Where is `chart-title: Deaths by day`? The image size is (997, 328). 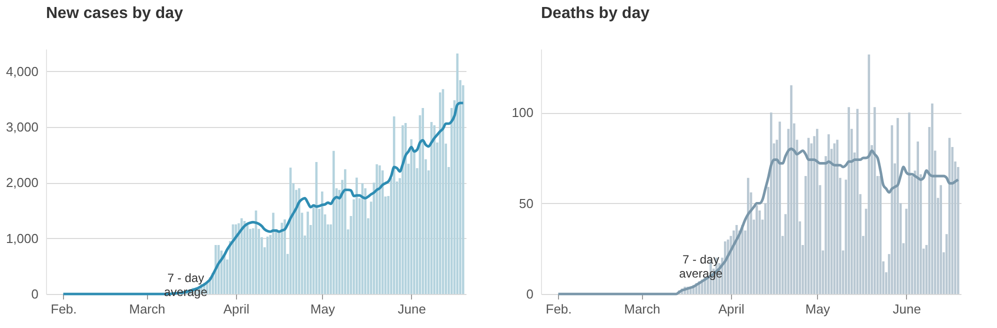
chart-title: Deaths by day is located at coordinates (595, 13).